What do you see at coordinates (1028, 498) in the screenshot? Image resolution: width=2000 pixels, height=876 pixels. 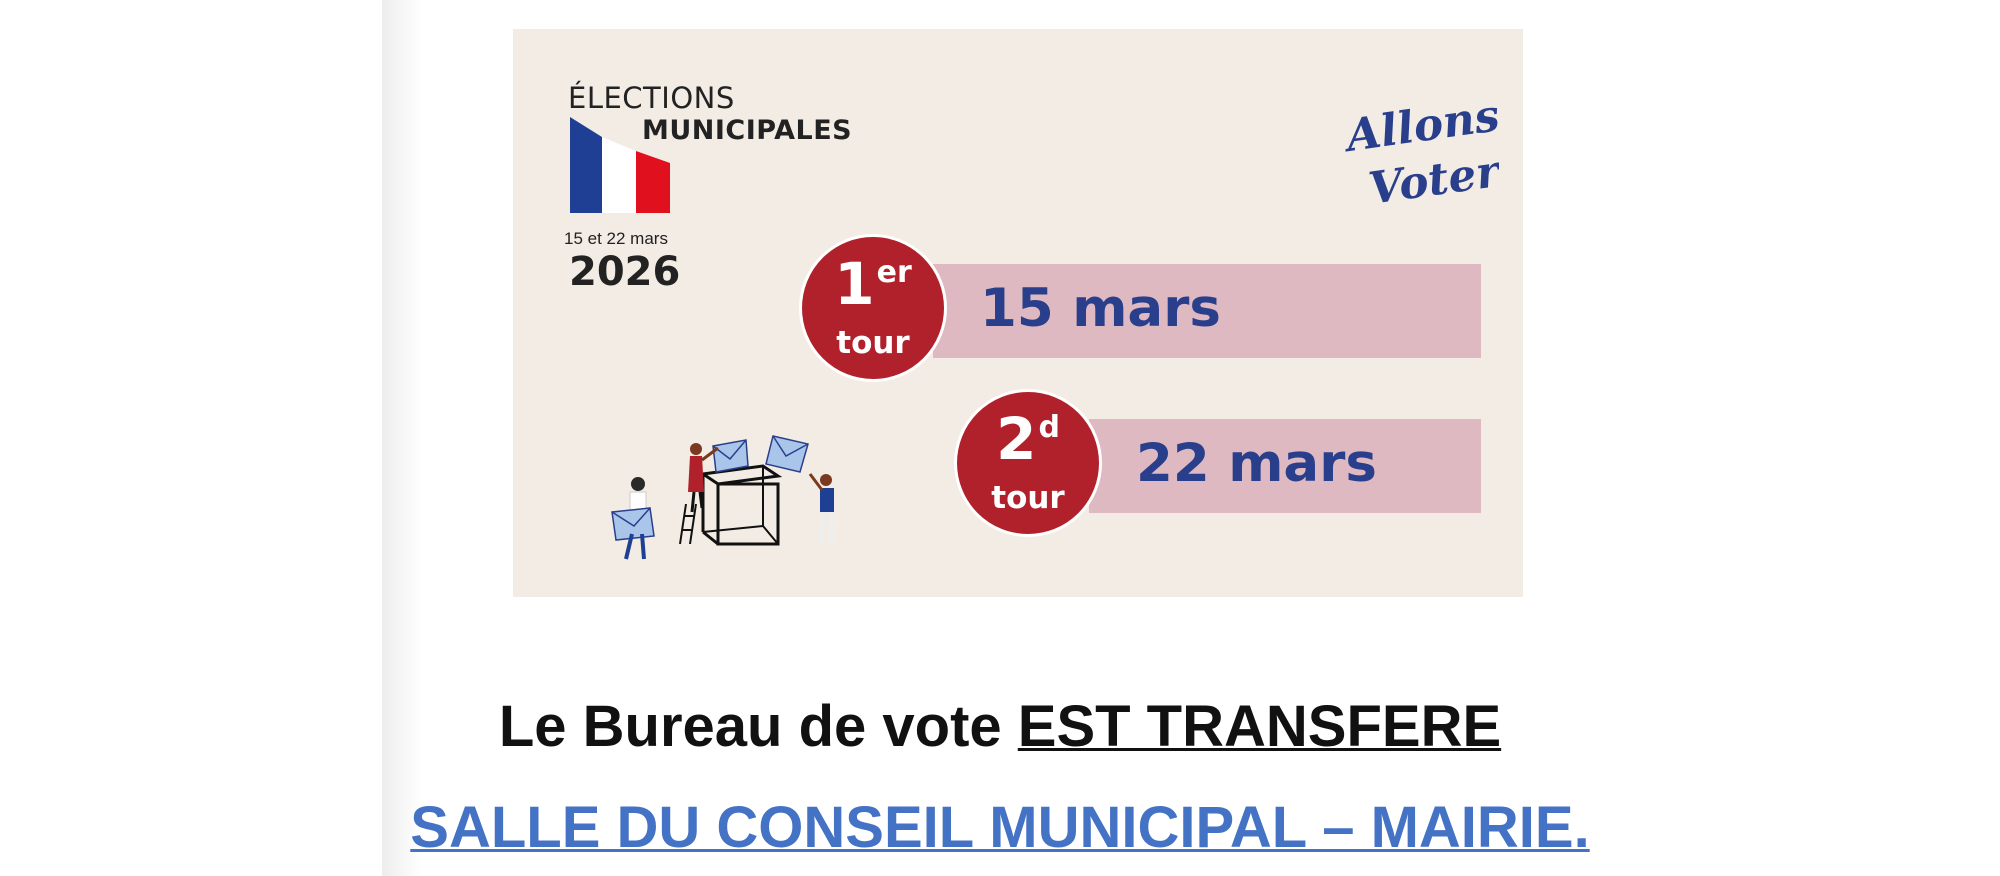 I see `tour-2-label: tour` at bounding box center [1028, 498].